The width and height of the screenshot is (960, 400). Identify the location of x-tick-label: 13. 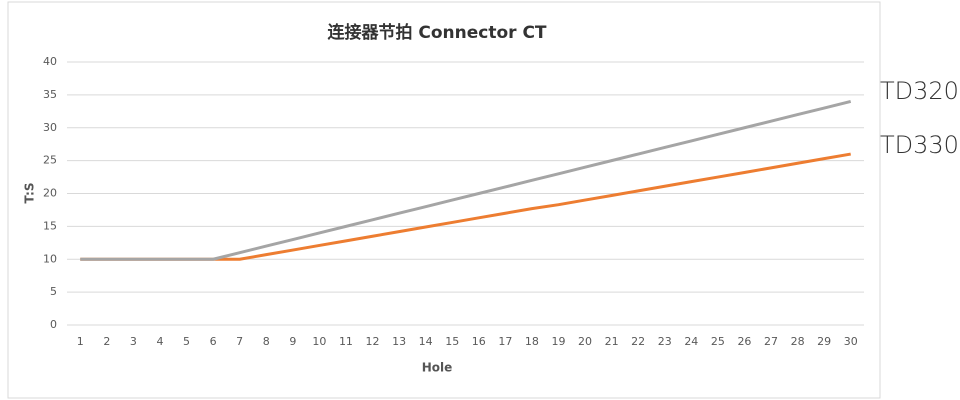
(399, 341).